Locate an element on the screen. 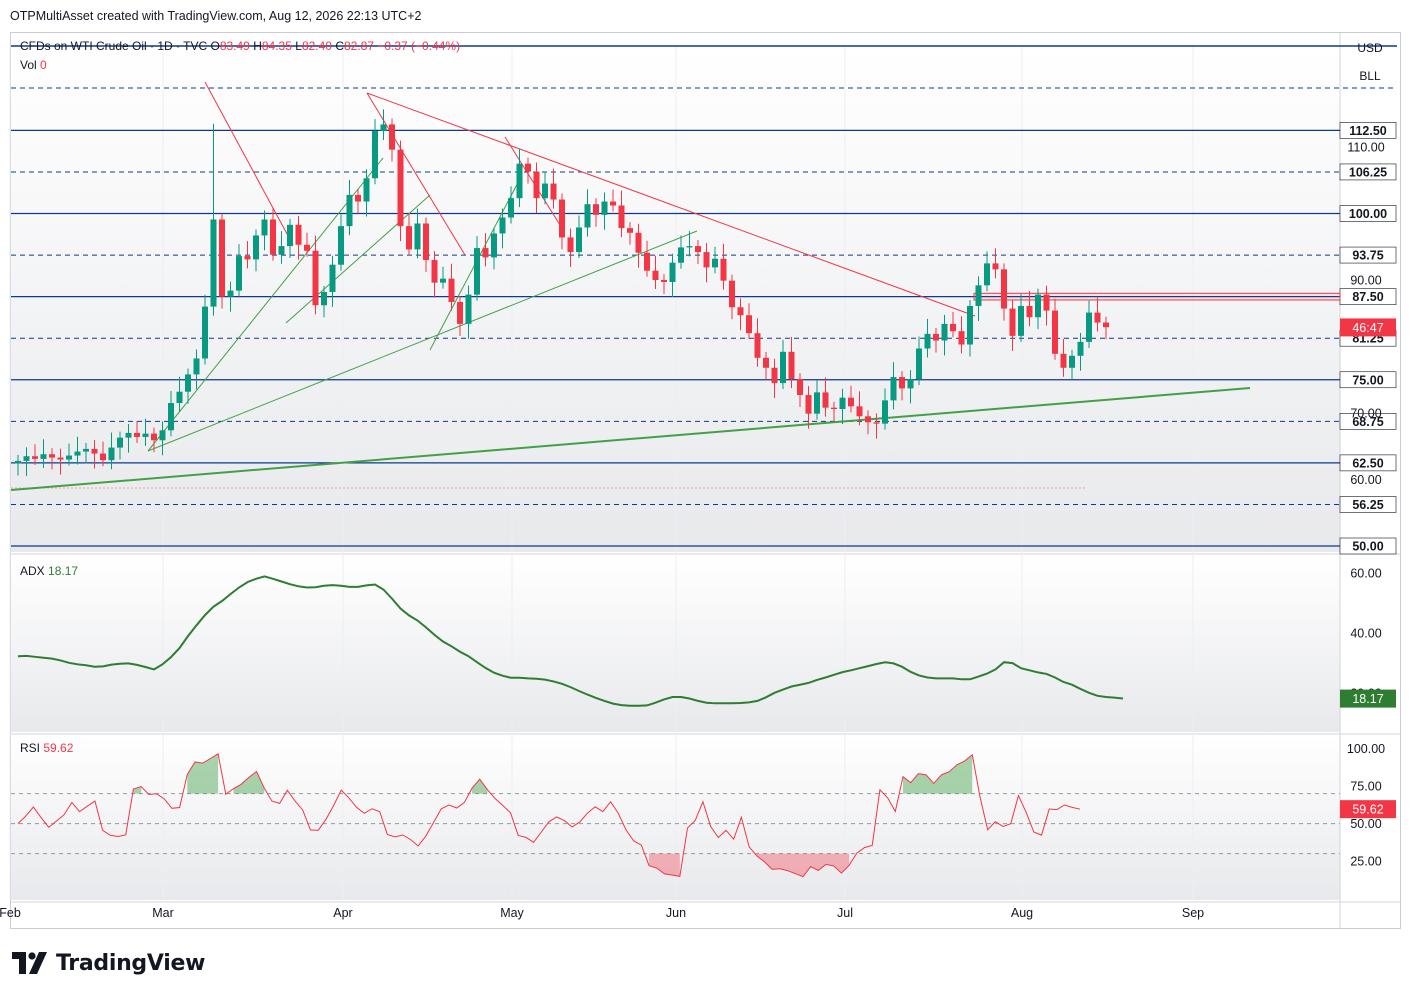 The width and height of the screenshot is (1412, 996). rsi-line is located at coordinates (549, 815).